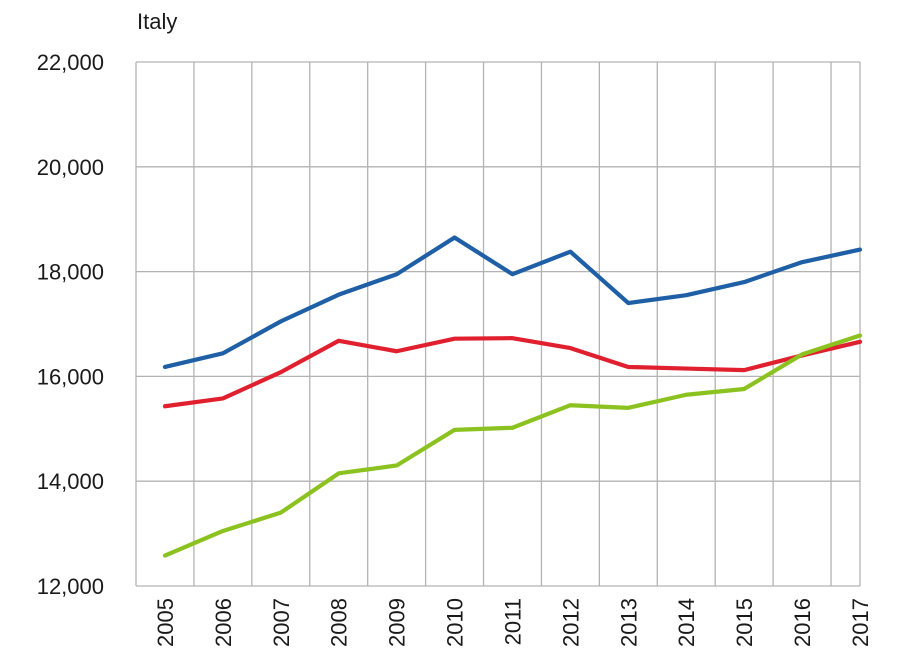 The height and width of the screenshot is (663, 910). Describe the element at coordinates (281, 622) in the screenshot. I see `x-tick-label: 2007` at that location.